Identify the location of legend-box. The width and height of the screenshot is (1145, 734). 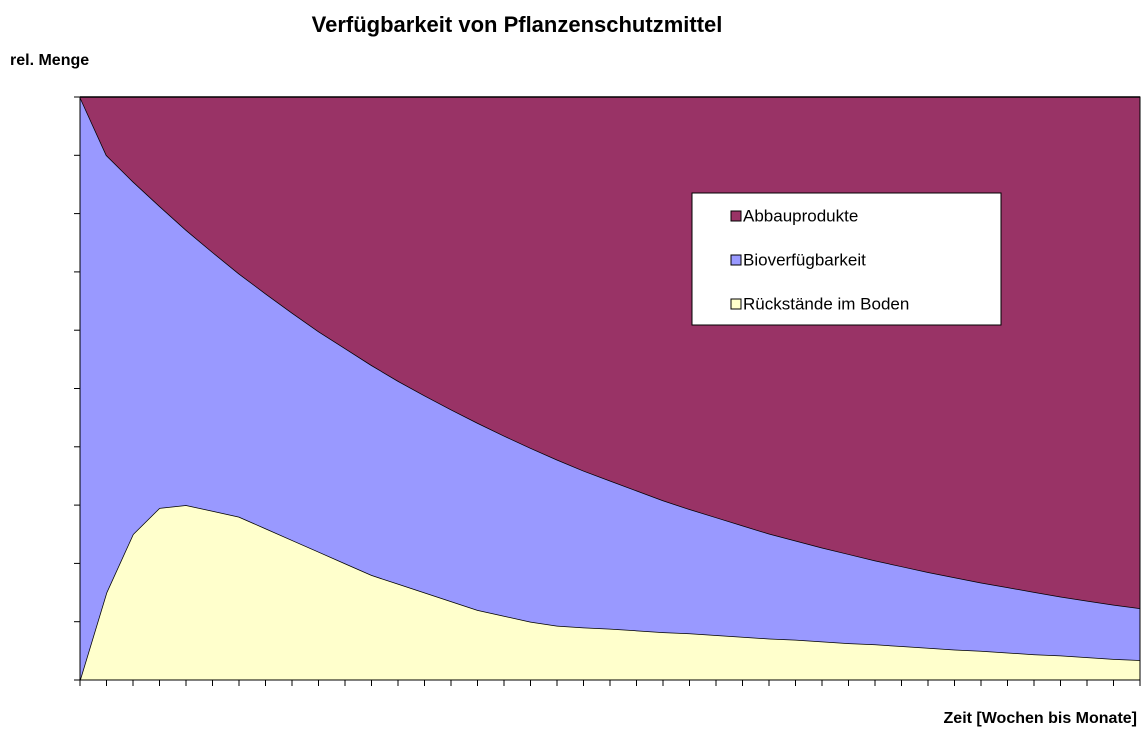
(846, 259).